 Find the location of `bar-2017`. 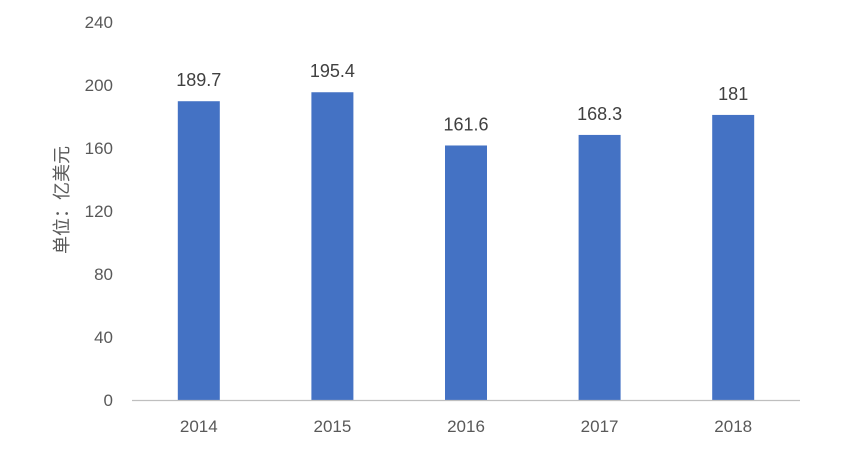

bar-2017 is located at coordinates (599, 267).